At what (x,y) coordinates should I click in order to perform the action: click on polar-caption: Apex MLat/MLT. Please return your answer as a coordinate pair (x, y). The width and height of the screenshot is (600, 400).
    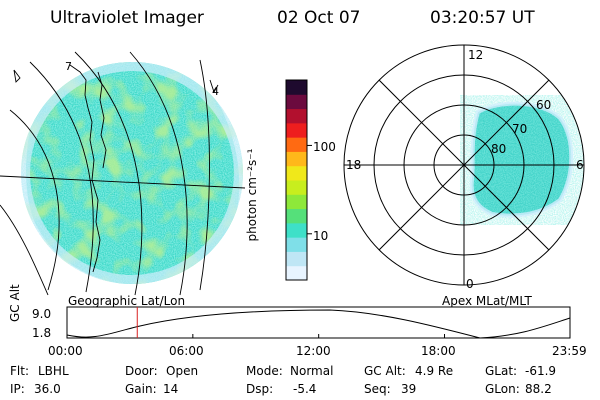
    Looking at the image, I should click on (487, 301).